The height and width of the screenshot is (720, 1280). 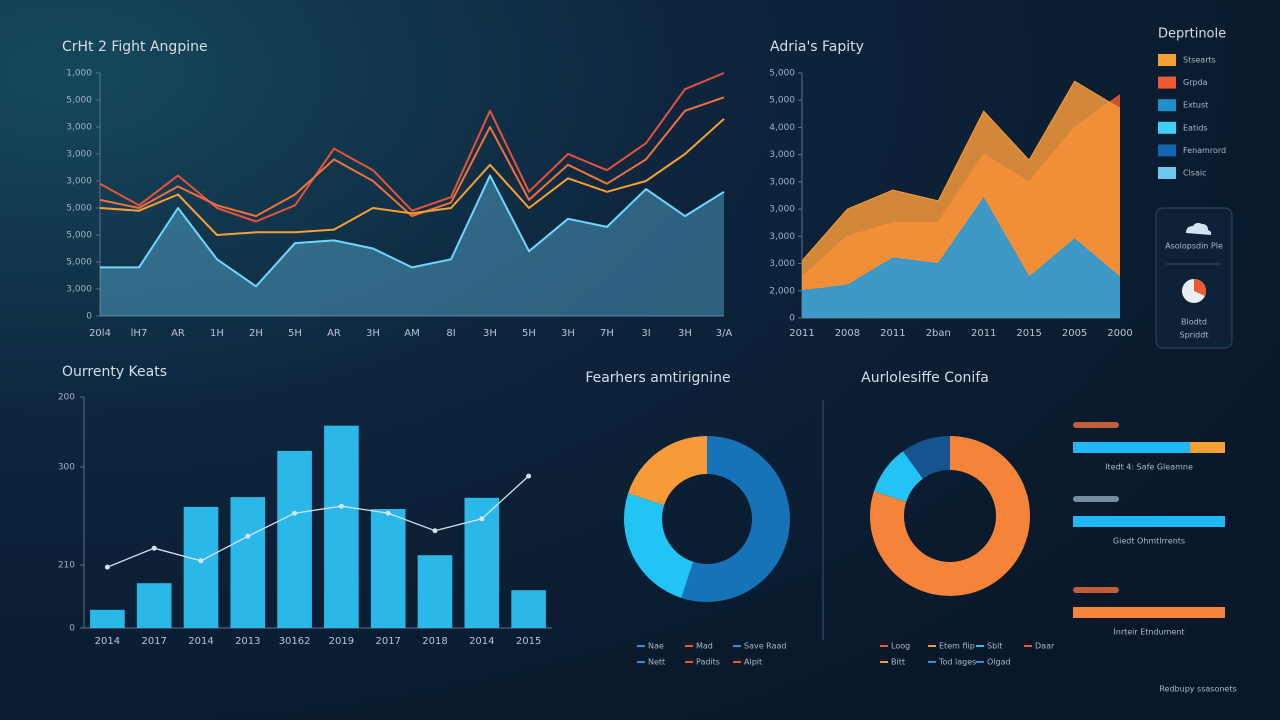 What do you see at coordinates (1028, 333) in the screenshot?
I see `x-tick-label: 2015` at bounding box center [1028, 333].